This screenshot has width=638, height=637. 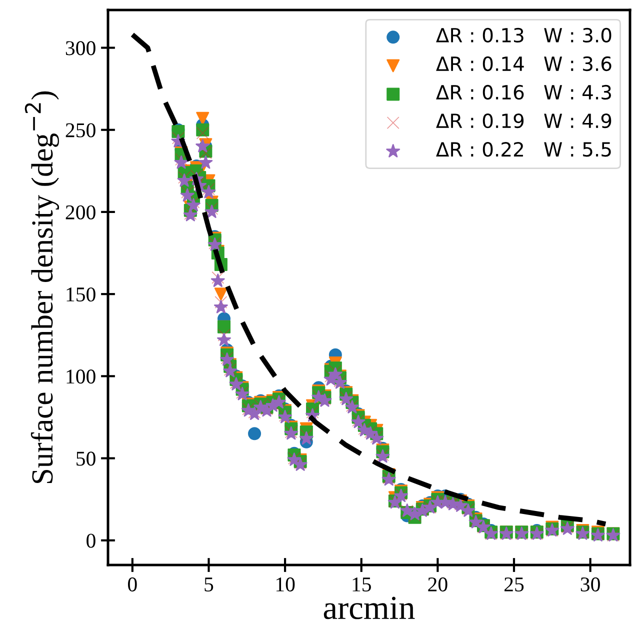 I want to click on legend-label: ΔR : 0.22 W : 5.5, so click(x=523, y=149).